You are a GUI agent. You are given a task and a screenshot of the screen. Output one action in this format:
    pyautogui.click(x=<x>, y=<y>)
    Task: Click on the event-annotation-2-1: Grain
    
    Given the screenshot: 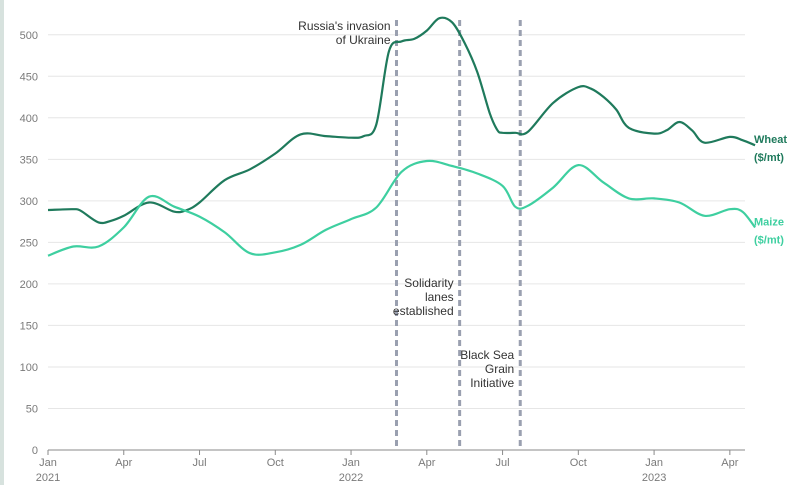 What is the action you would take?
    pyautogui.click(x=499, y=369)
    